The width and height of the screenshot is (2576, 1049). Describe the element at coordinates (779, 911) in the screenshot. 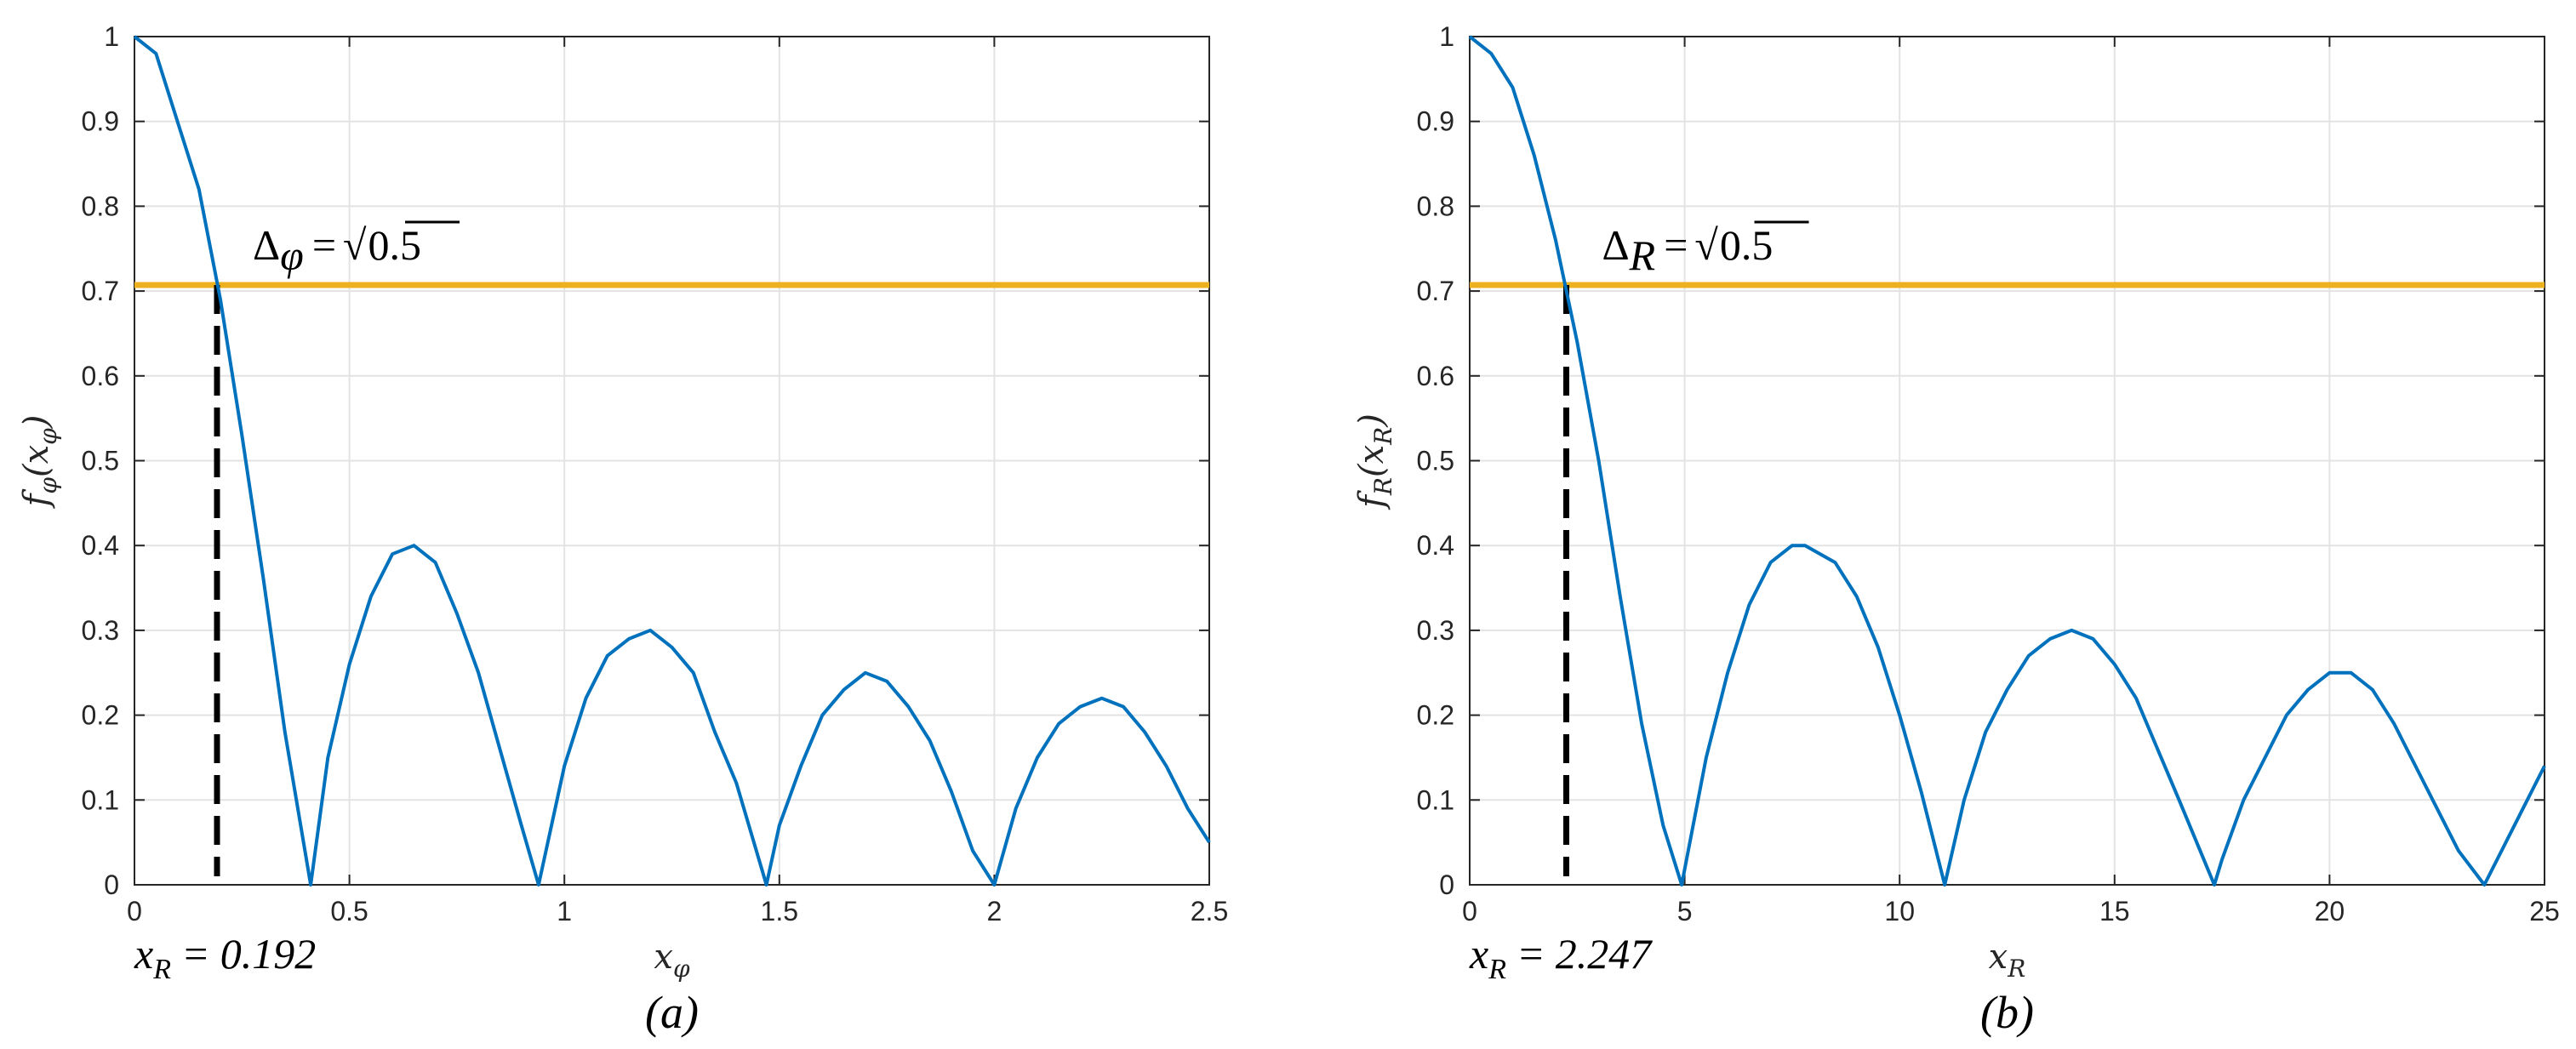

I see `x-tick-label: 1.5` at that location.